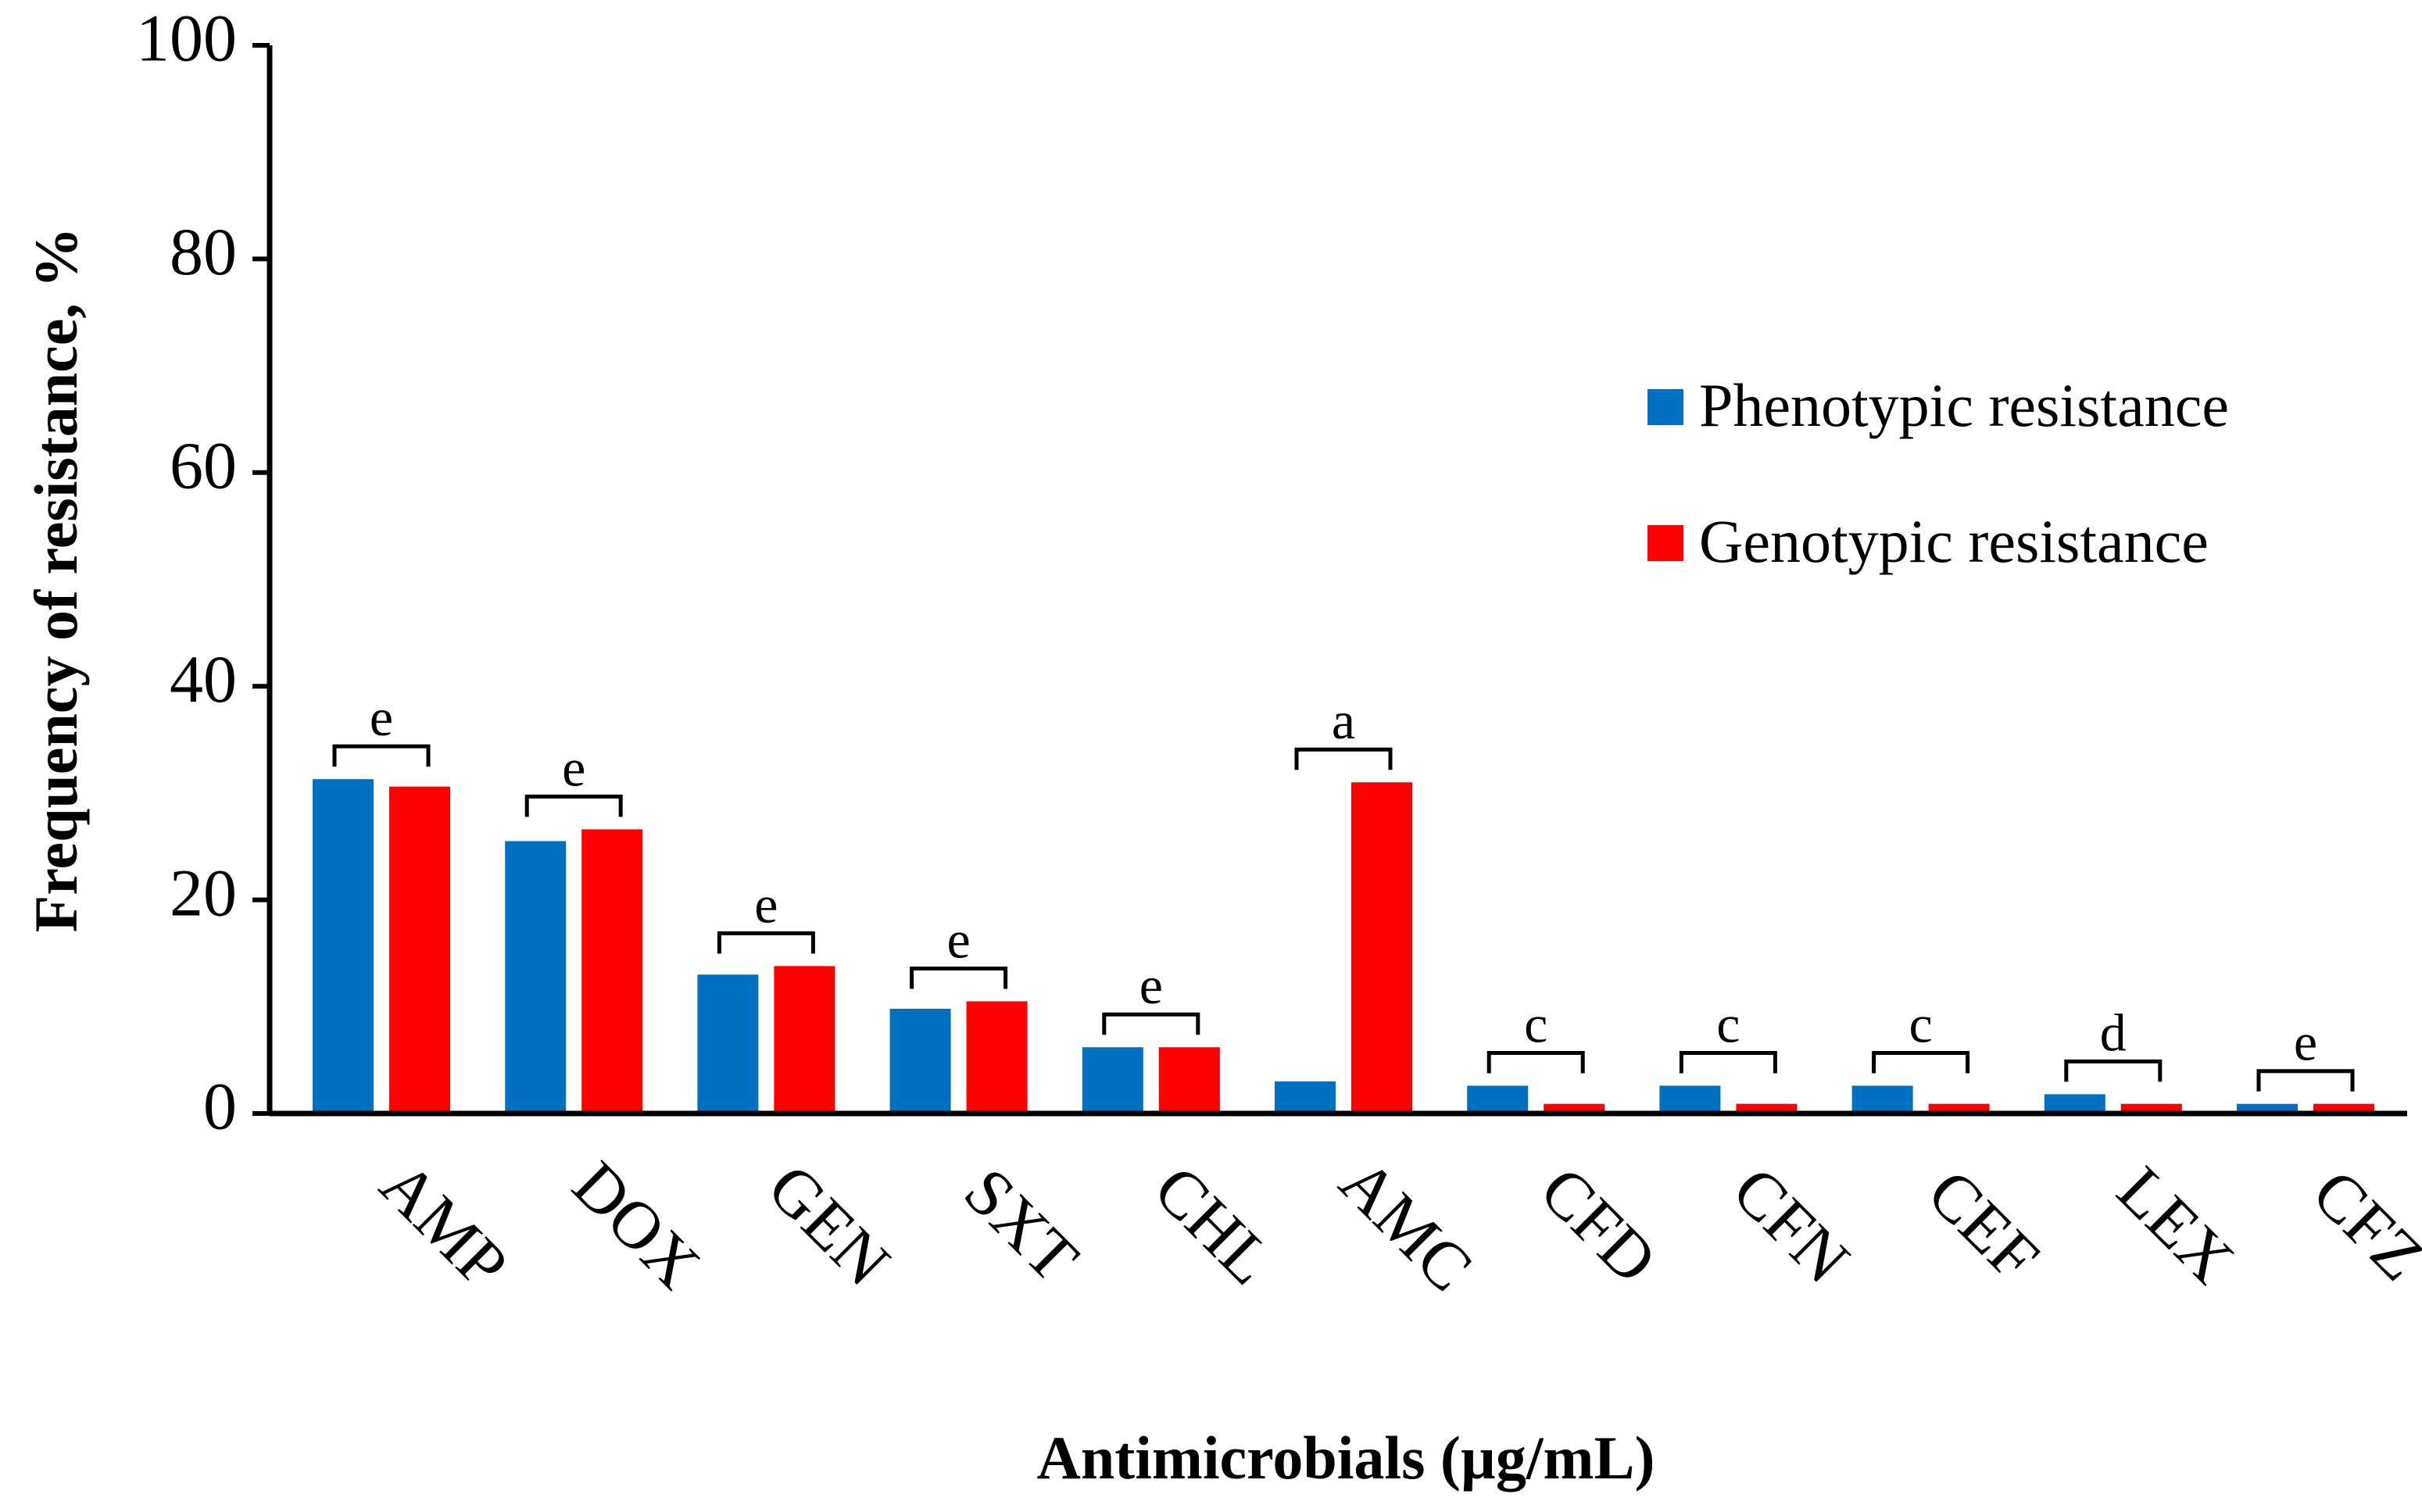 Image resolution: width=2422 pixels, height=1512 pixels. What do you see at coordinates (1346, 1458) in the screenshot?
I see `x-axis-title: Antimicrobials (µg/mL)` at bounding box center [1346, 1458].